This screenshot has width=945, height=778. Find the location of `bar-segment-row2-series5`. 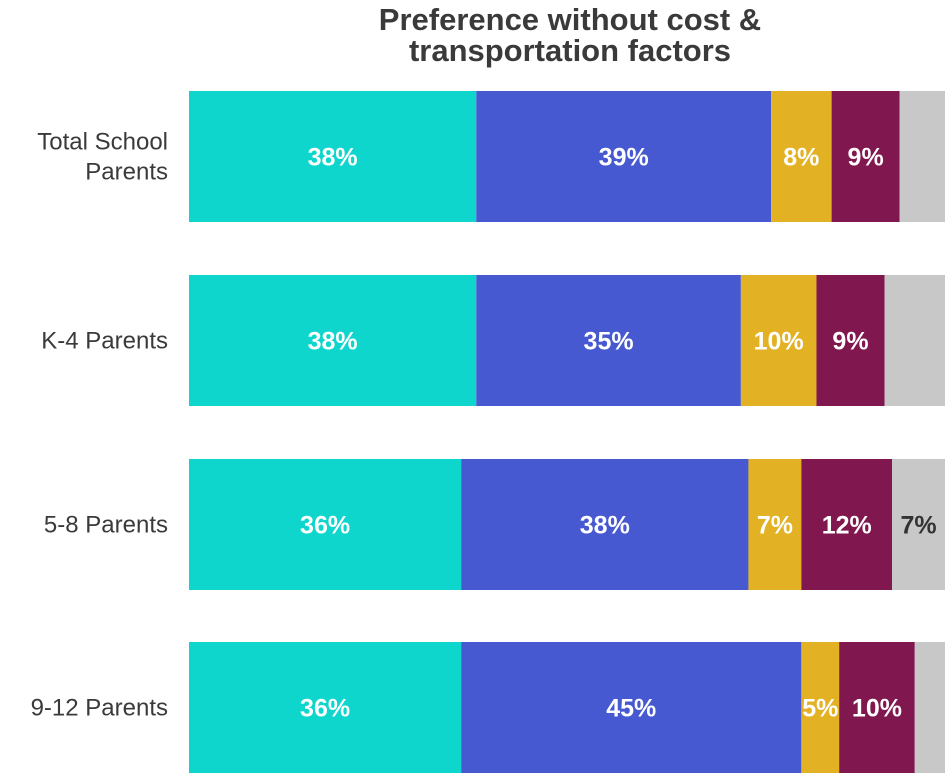

bar-segment-row2-series5 is located at coordinates (914, 340).